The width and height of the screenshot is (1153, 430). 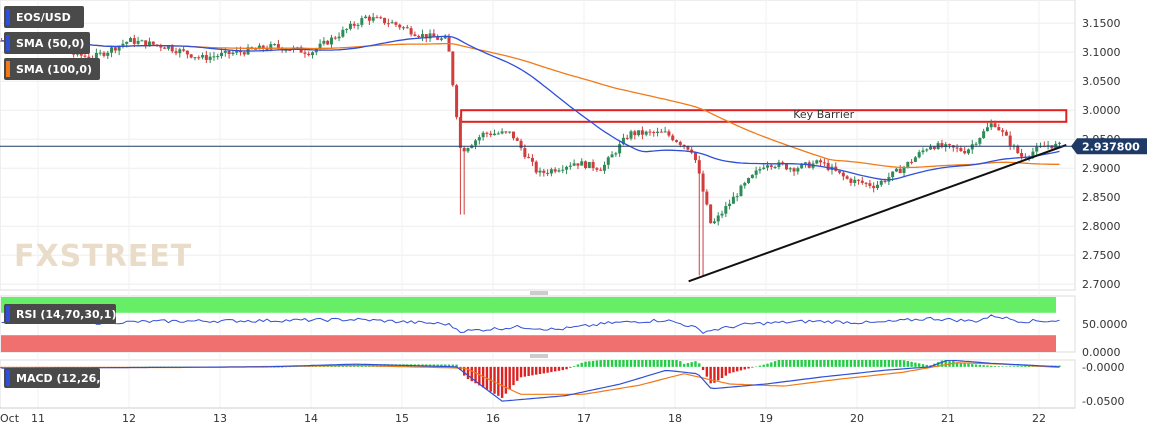 What do you see at coordinates (1101, 52) in the screenshot?
I see `main-y-tick-label: 3.1000` at bounding box center [1101, 52].